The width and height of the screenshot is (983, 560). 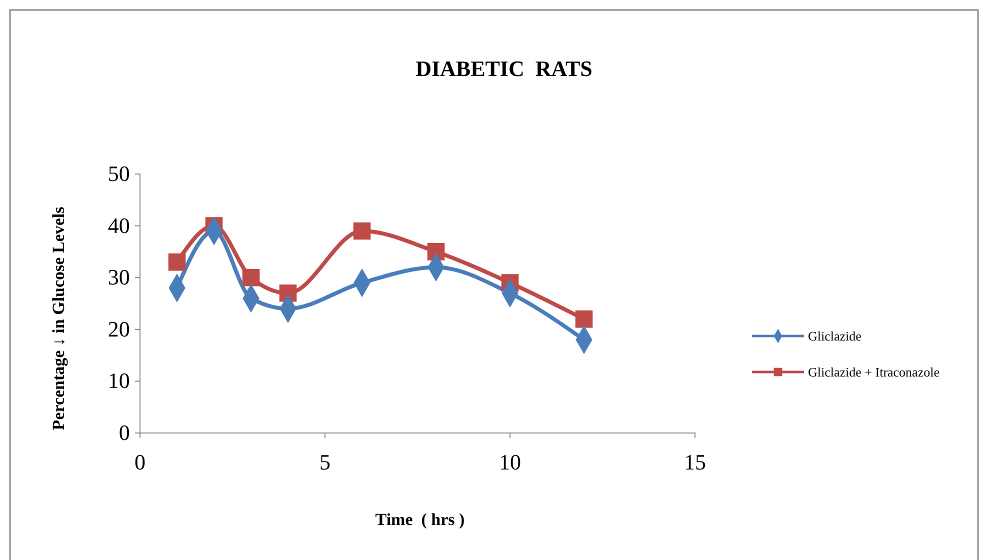 What do you see at coordinates (325, 462) in the screenshot?
I see `x-tick-label: 5` at bounding box center [325, 462].